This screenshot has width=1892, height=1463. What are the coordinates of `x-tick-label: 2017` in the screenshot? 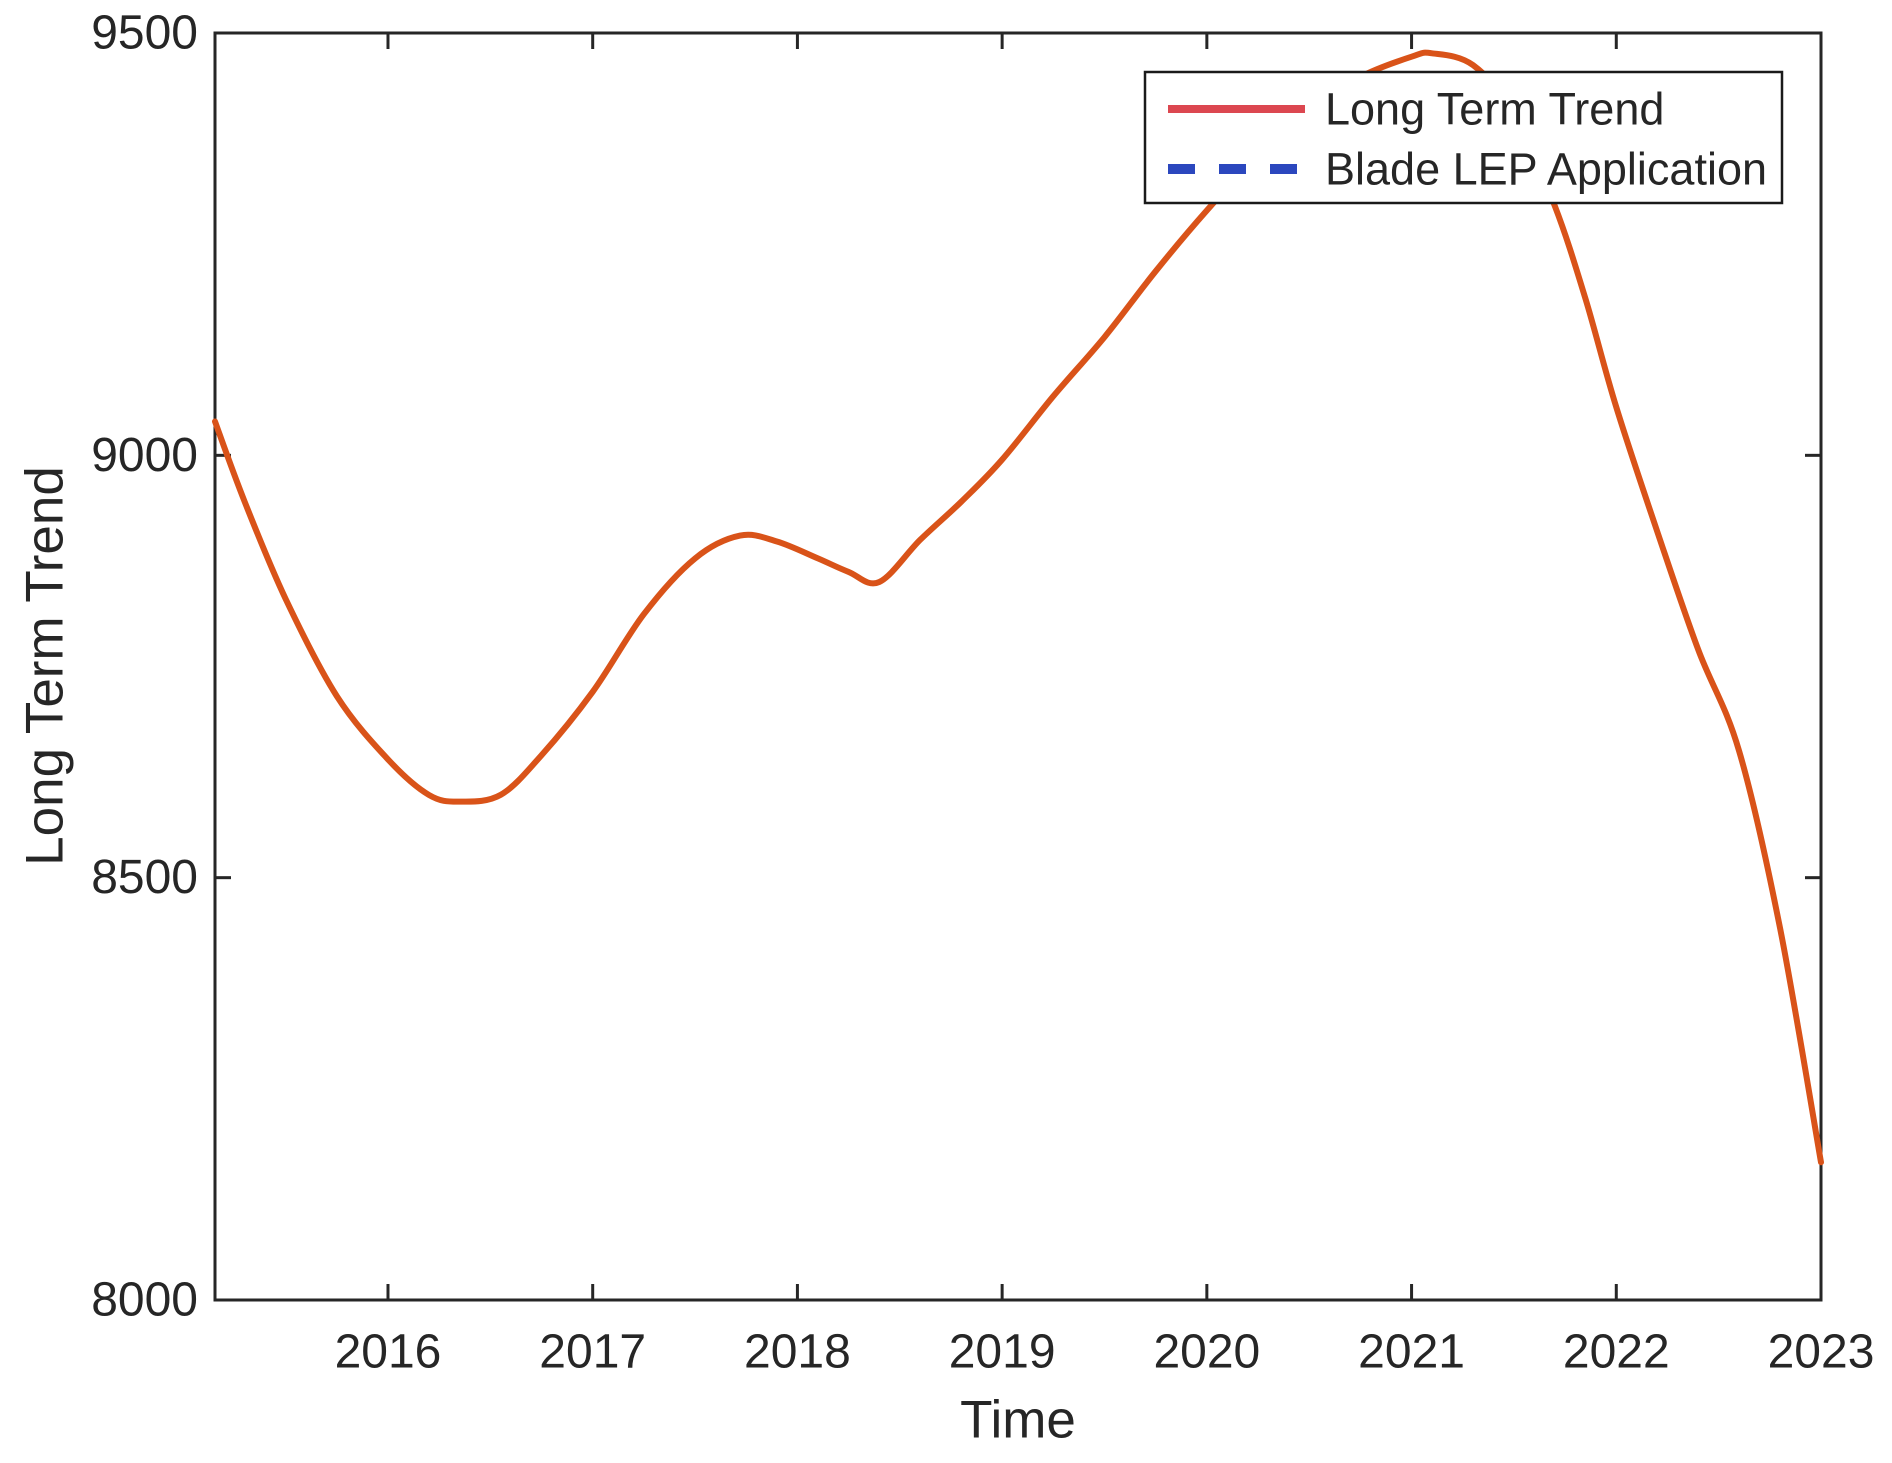 It's located at (592, 1352).